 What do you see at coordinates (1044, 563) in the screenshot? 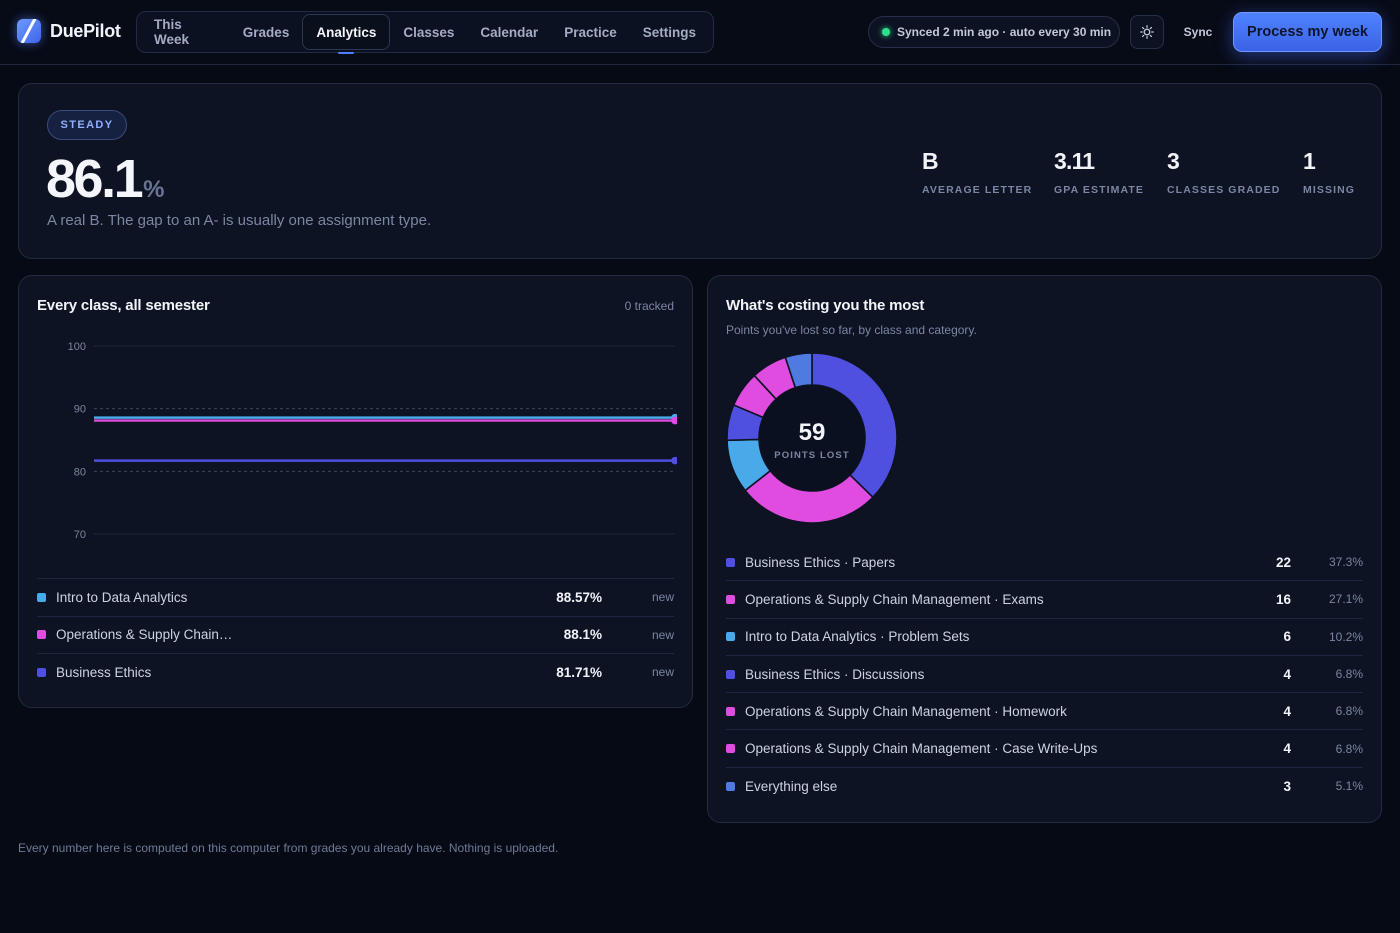
I see `loss-row: Business Ethics · Papers 22 37.3%` at bounding box center [1044, 563].